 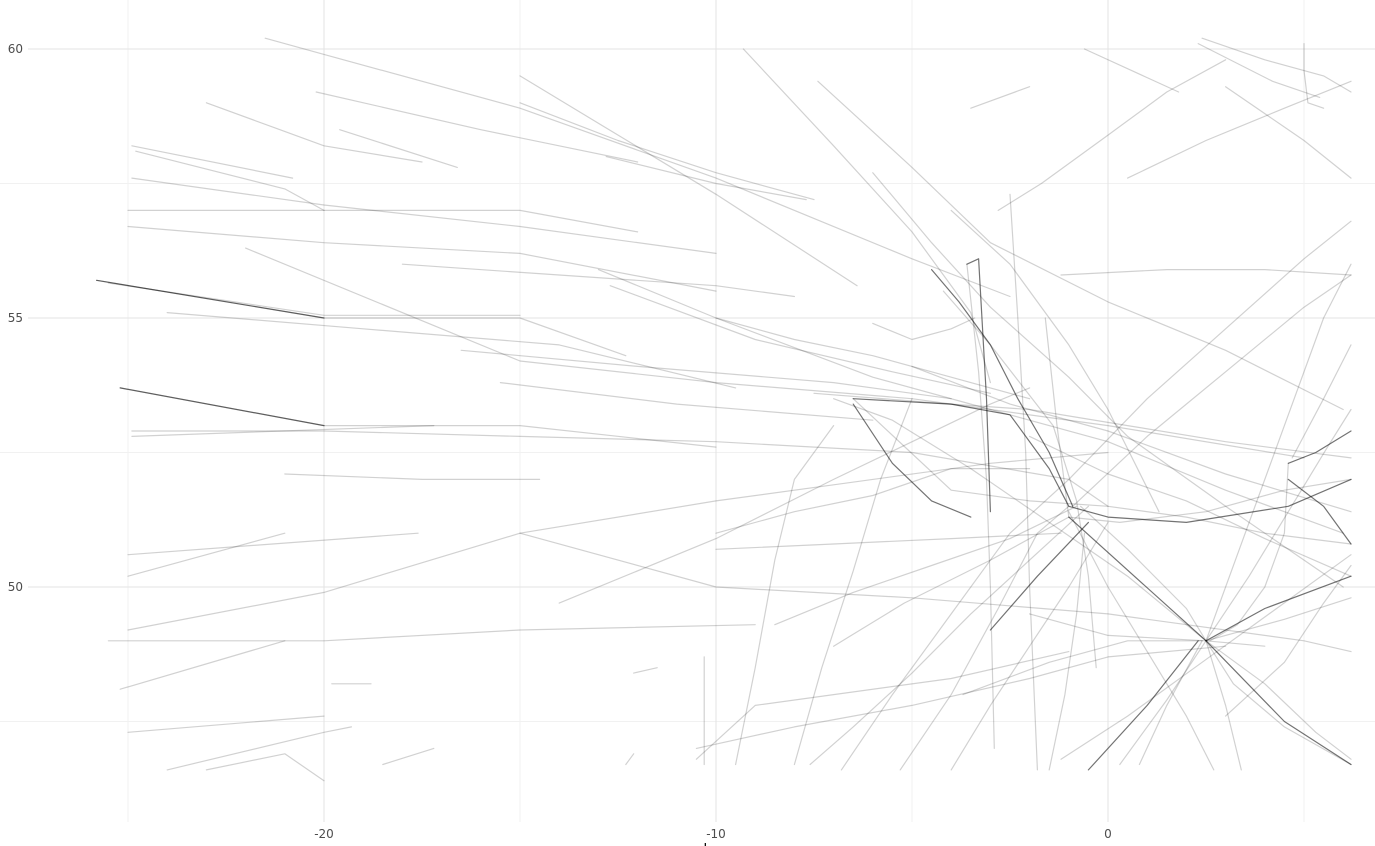 What do you see at coordinates (15, 49) in the screenshot?
I see `y-tick-label: 60` at bounding box center [15, 49].